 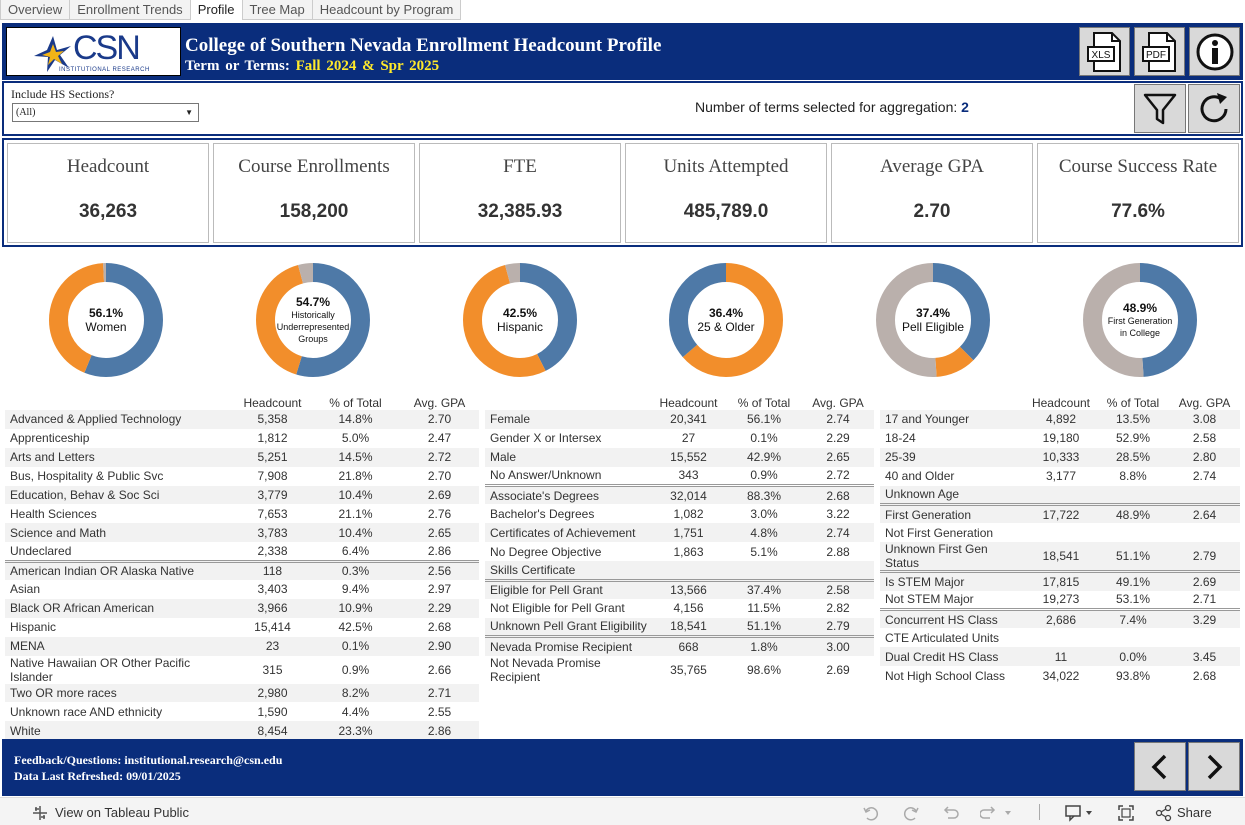 I want to click on table-row: Science and Math 3,783 10.4% 2.65, so click(x=242, y=533).